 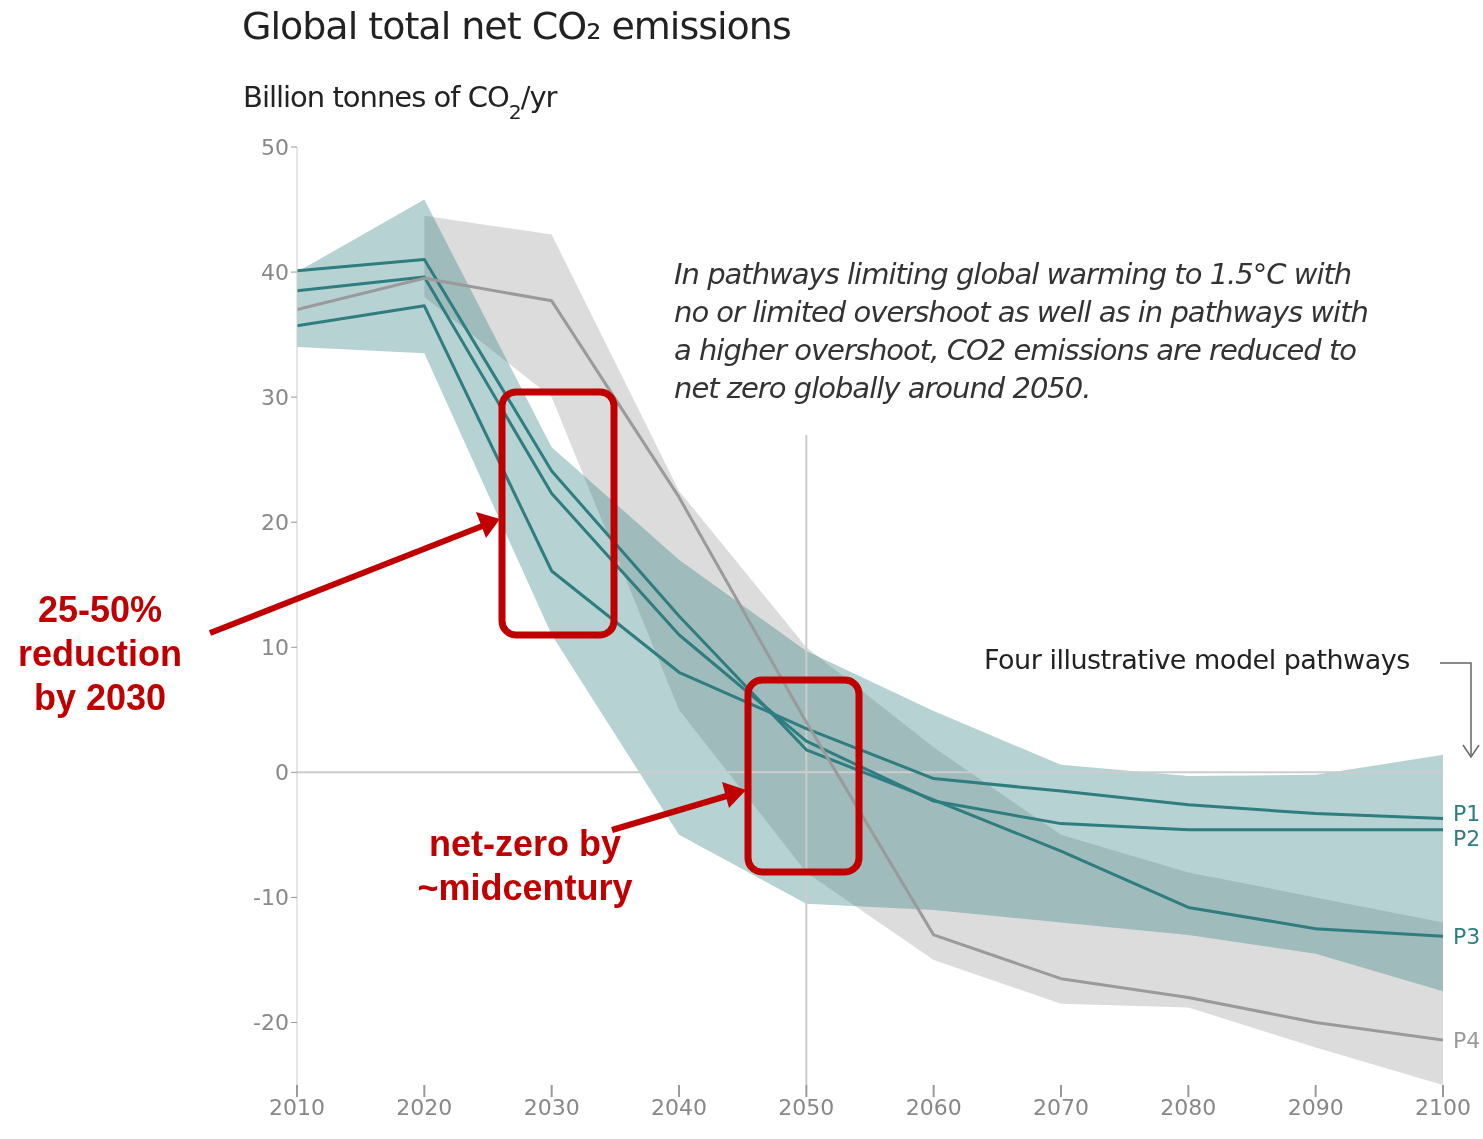 What do you see at coordinates (1467, 937) in the screenshot?
I see `series-label: P3` at bounding box center [1467, 937].